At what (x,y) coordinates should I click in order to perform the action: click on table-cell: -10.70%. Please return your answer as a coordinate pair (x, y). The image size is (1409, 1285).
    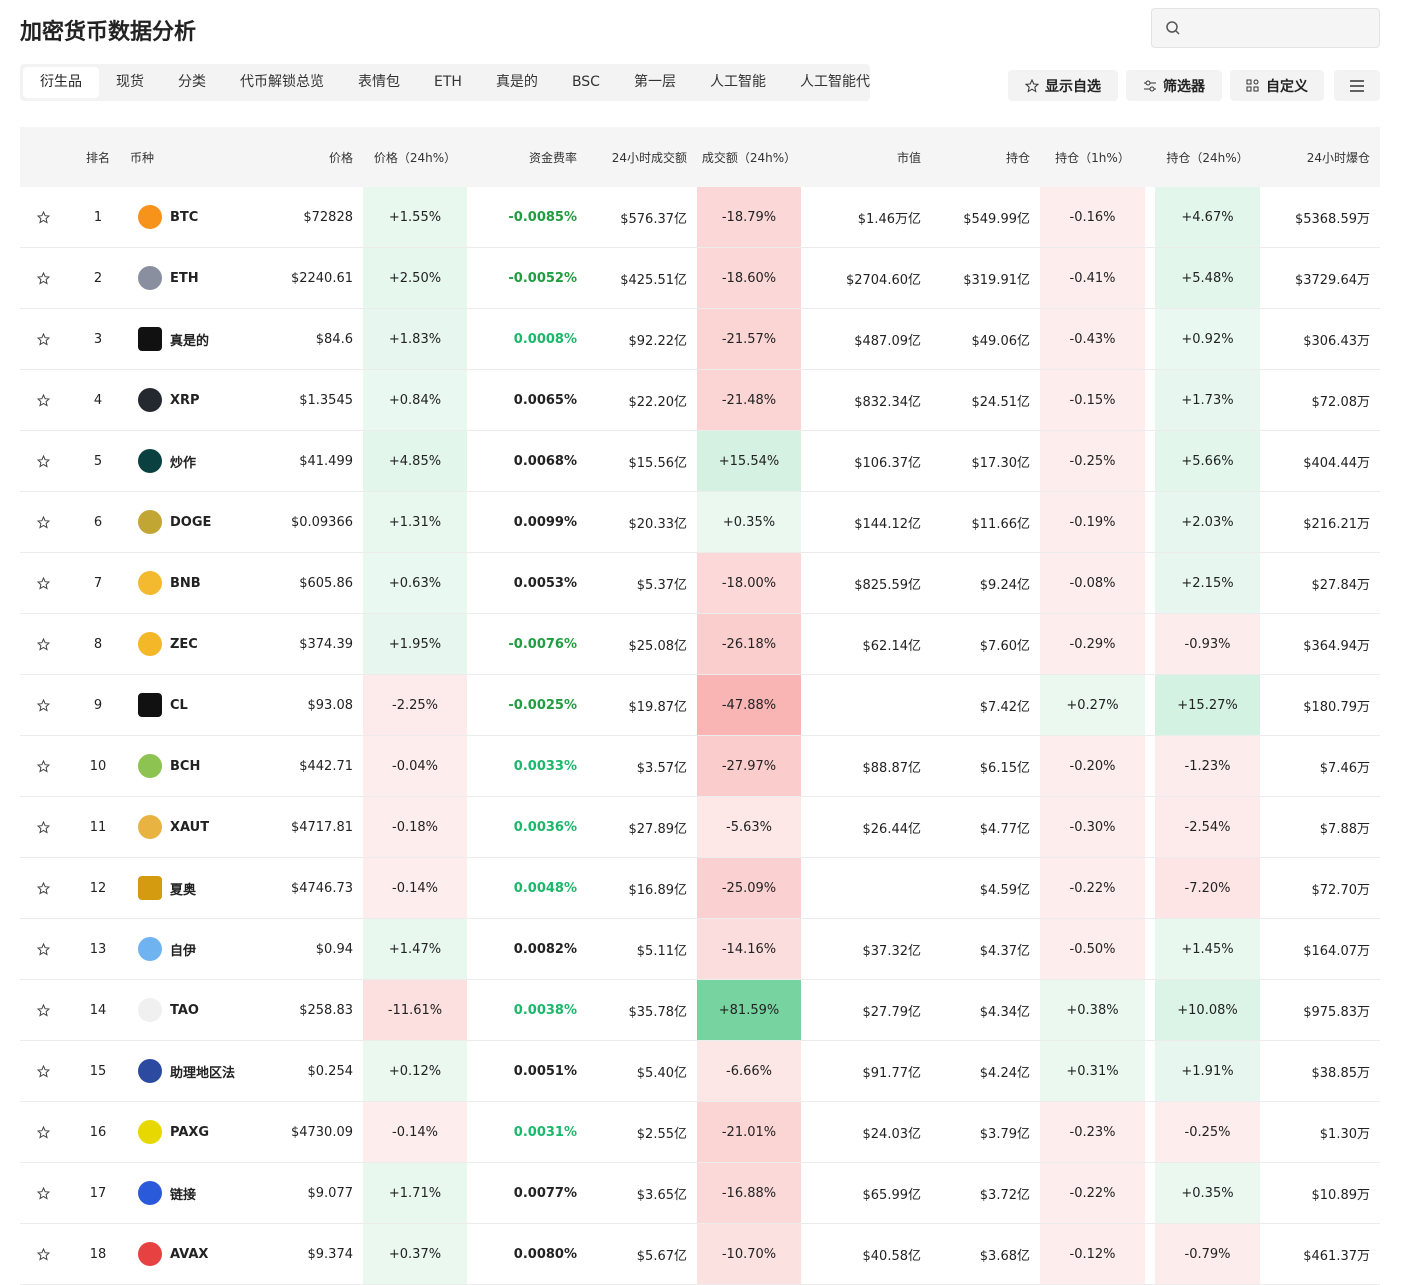
    Looking at the image, I should click on (749, 1254).